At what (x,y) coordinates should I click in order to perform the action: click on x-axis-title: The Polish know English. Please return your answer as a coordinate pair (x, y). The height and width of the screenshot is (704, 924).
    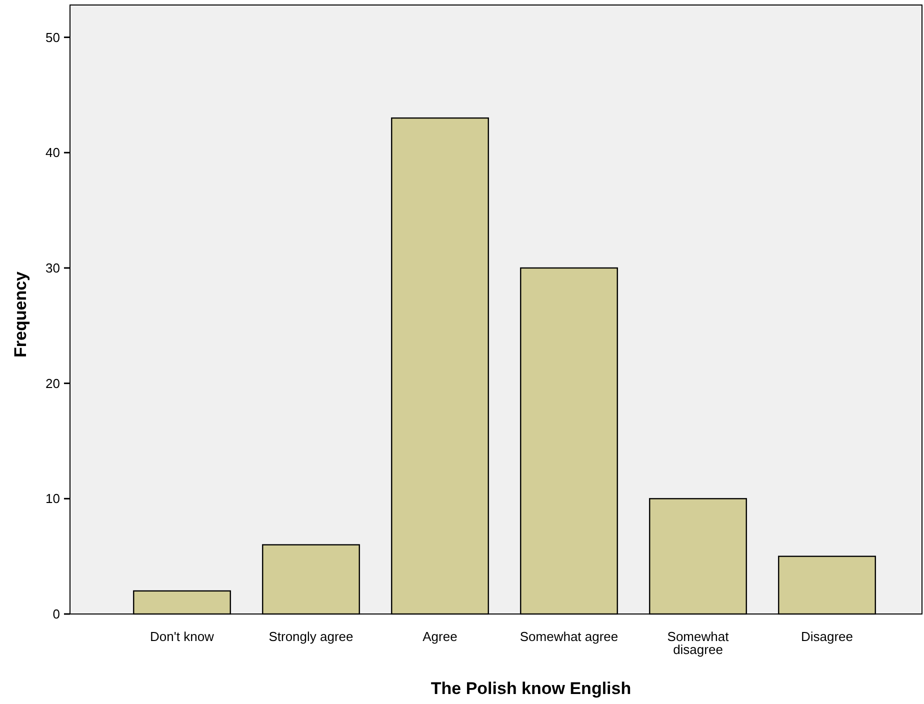
    Looking at the image, I should click on (531, 688).